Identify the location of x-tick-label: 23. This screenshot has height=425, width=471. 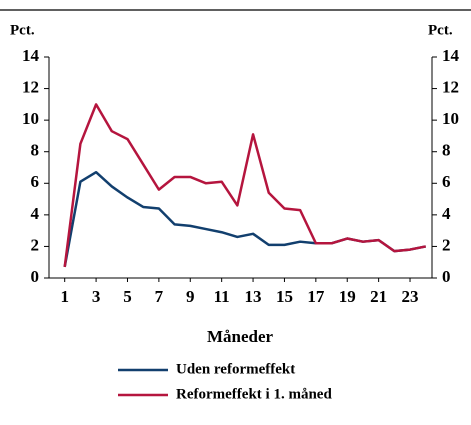
(410, 296).